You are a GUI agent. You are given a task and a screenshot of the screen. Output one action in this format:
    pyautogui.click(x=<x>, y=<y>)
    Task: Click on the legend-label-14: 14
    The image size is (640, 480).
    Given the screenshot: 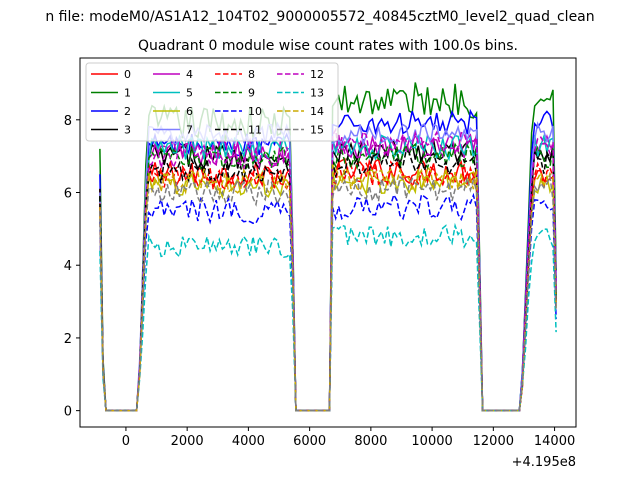 What is the action you would take?
    pyautogui.click(x=317, y=111)
    